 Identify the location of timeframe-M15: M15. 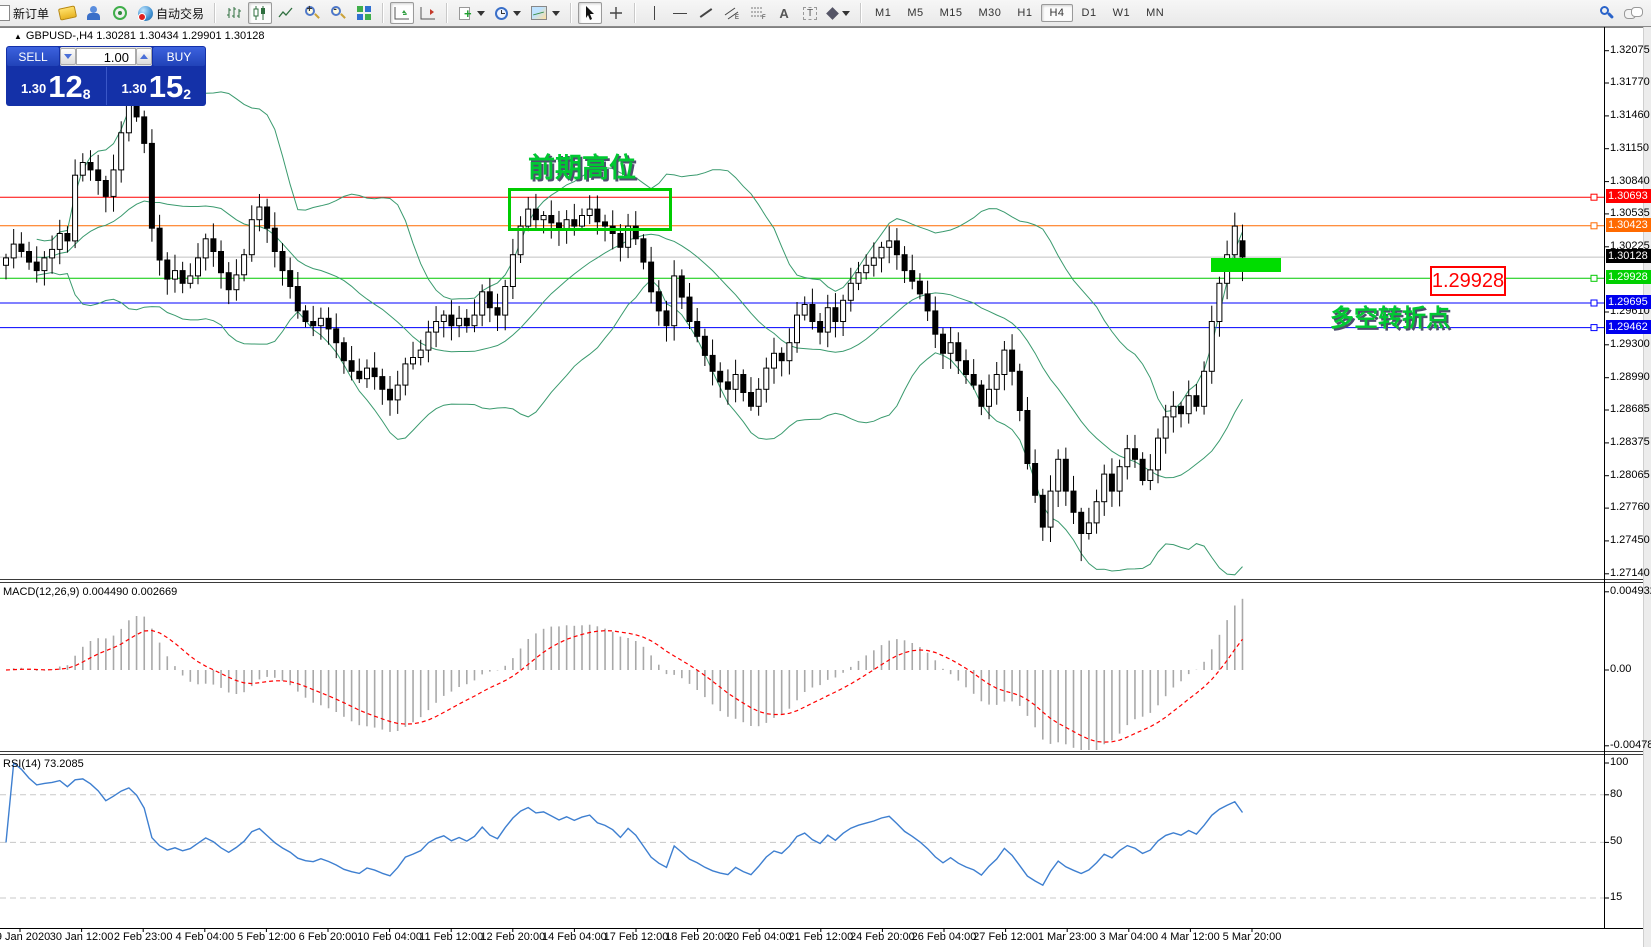
(951, 13).